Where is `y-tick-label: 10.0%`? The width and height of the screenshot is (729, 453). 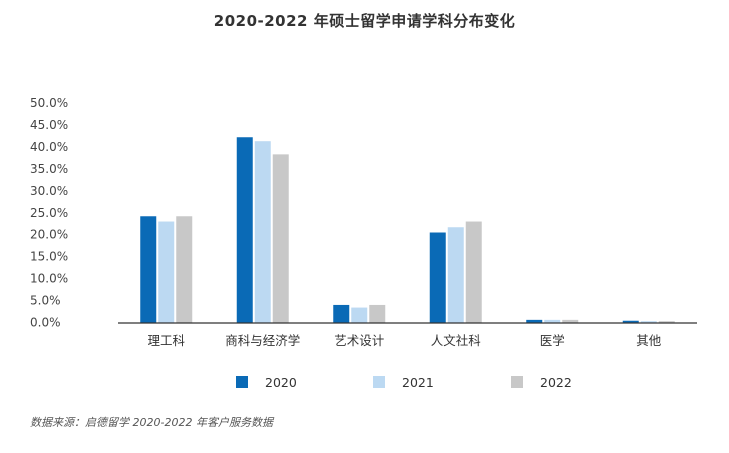
y-tick-label: 10.0% is located at coordinates (49, 279).